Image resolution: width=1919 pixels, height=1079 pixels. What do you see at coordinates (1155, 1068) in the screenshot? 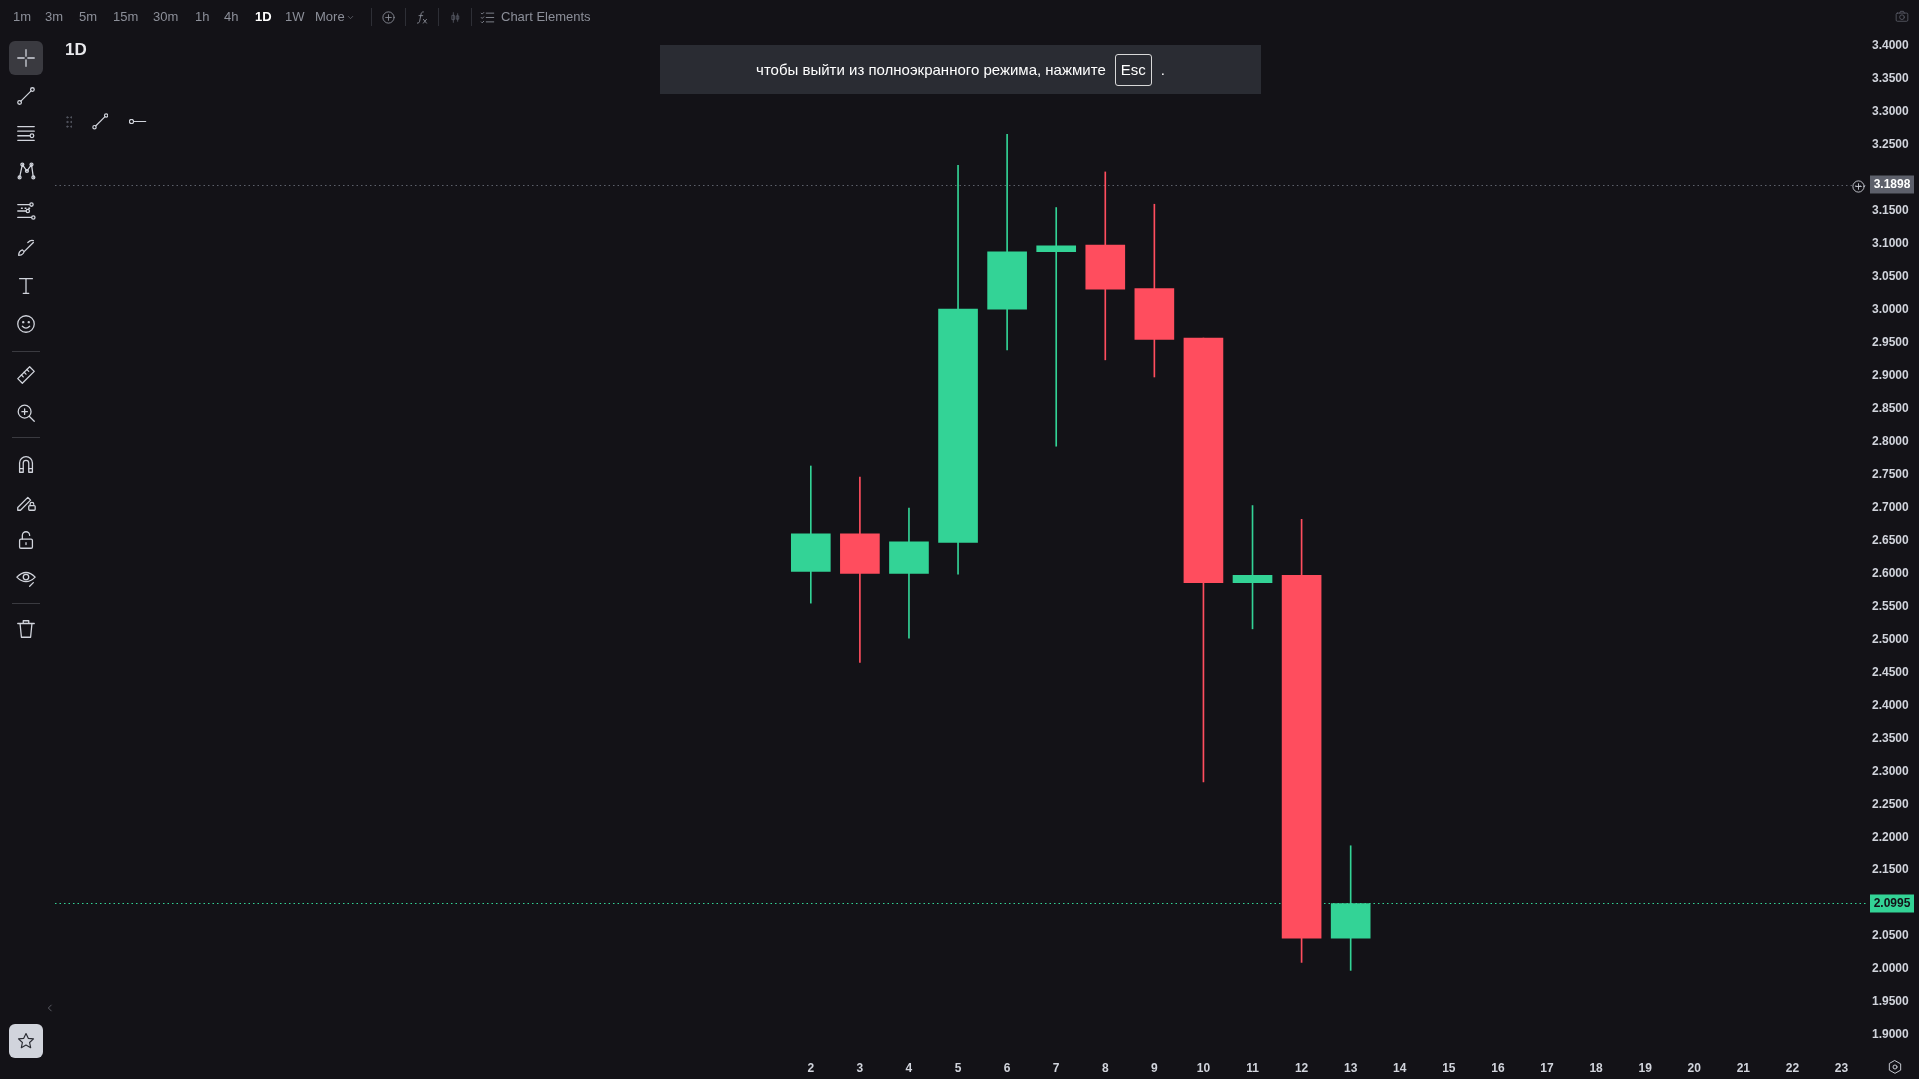
I see `x-tick-label: 9` at bounding box center [1155, 1068].